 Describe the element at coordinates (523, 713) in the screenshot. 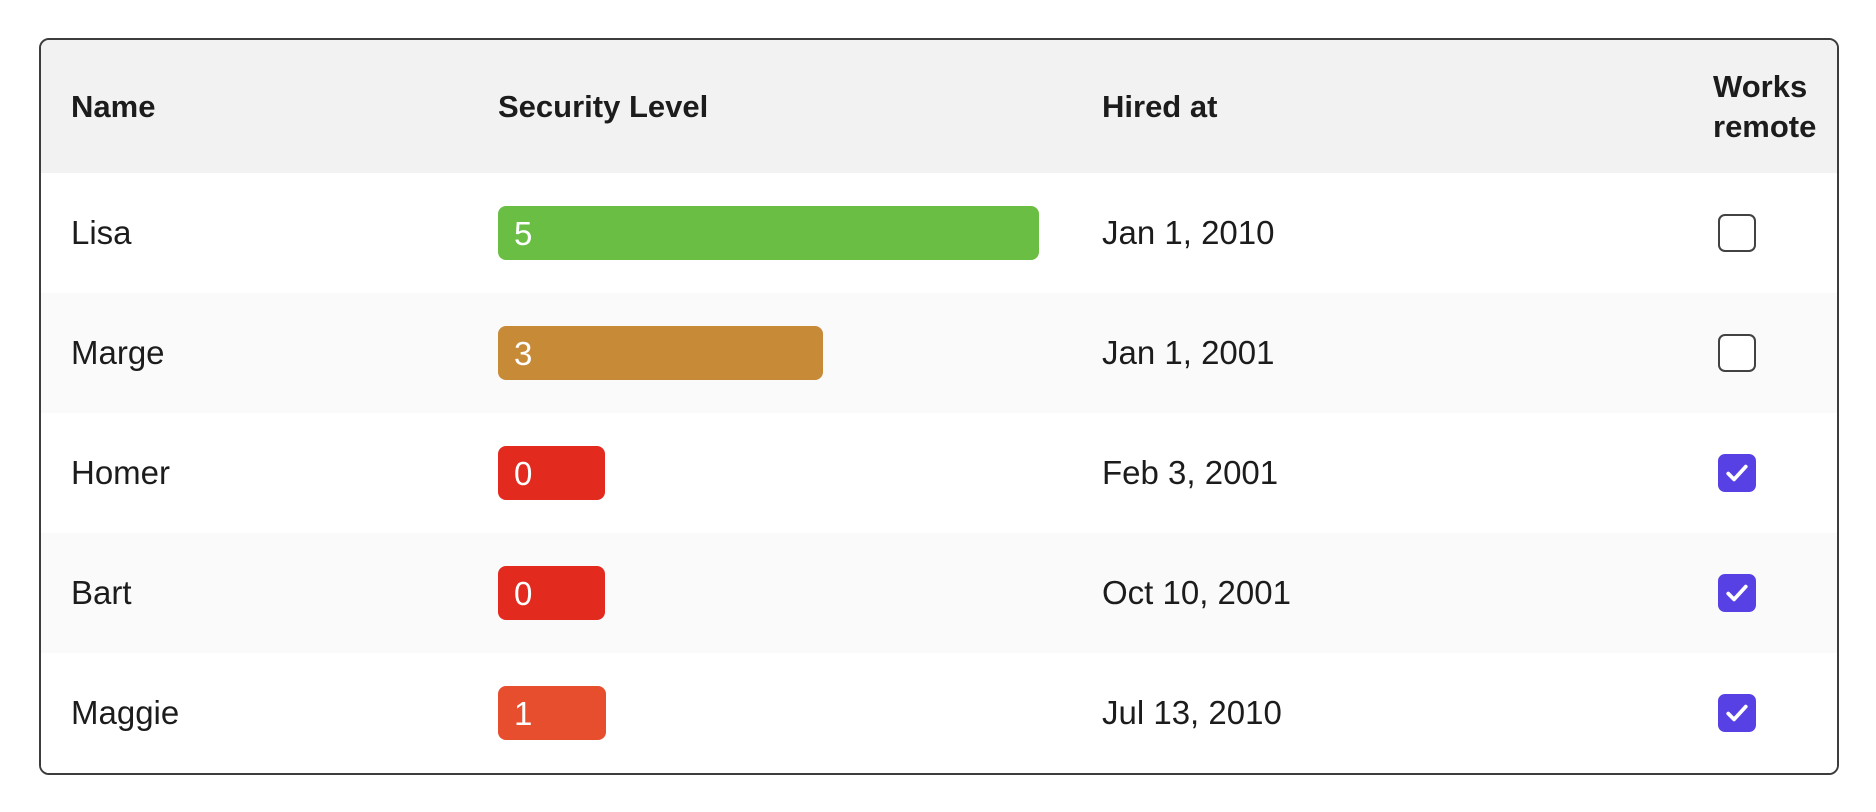

I see `security-level-value: 1` at that location.